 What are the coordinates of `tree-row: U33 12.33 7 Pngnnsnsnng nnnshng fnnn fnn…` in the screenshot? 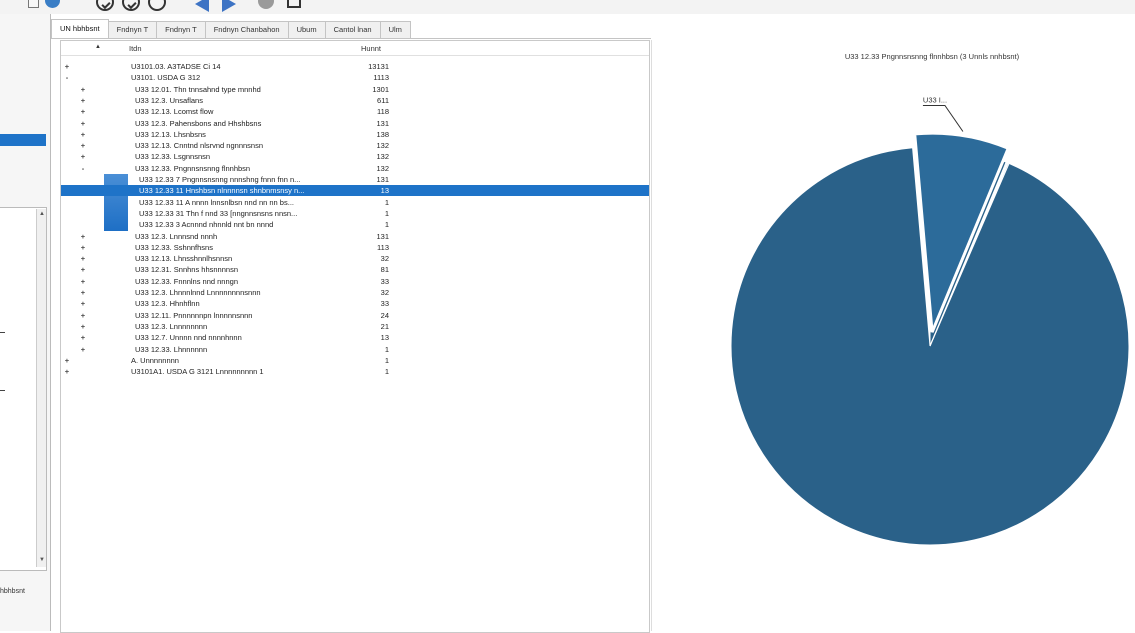 It's located at (355, 179).